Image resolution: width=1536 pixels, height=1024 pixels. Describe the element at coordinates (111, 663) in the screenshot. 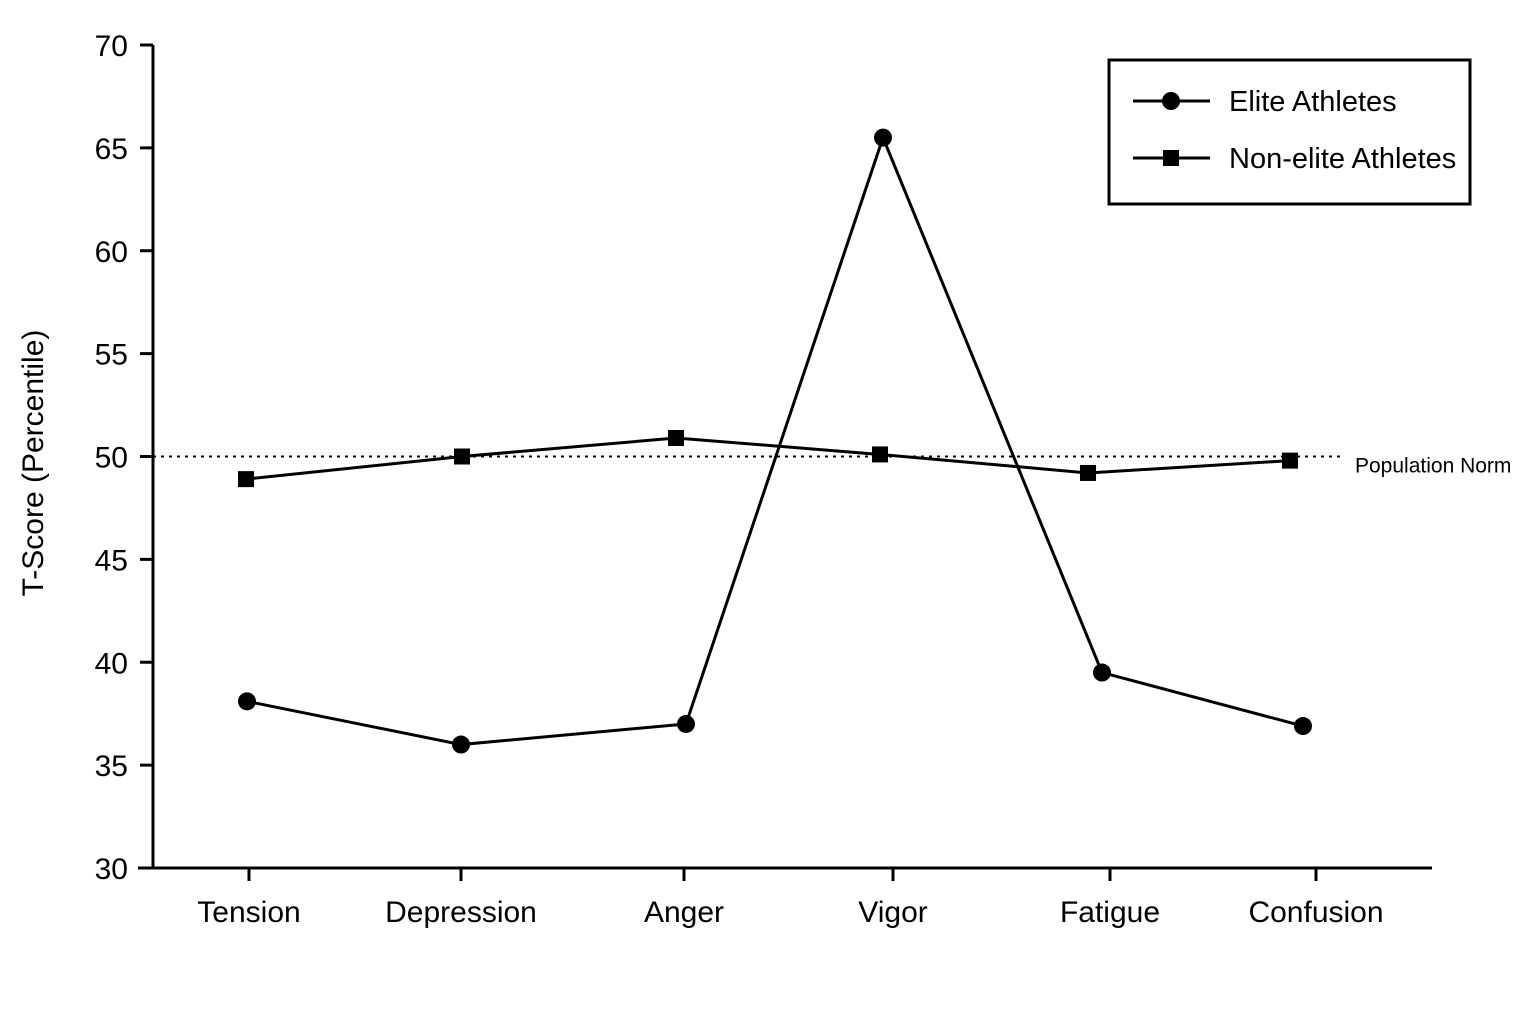

I see `y-tick-label: 40` at that location.